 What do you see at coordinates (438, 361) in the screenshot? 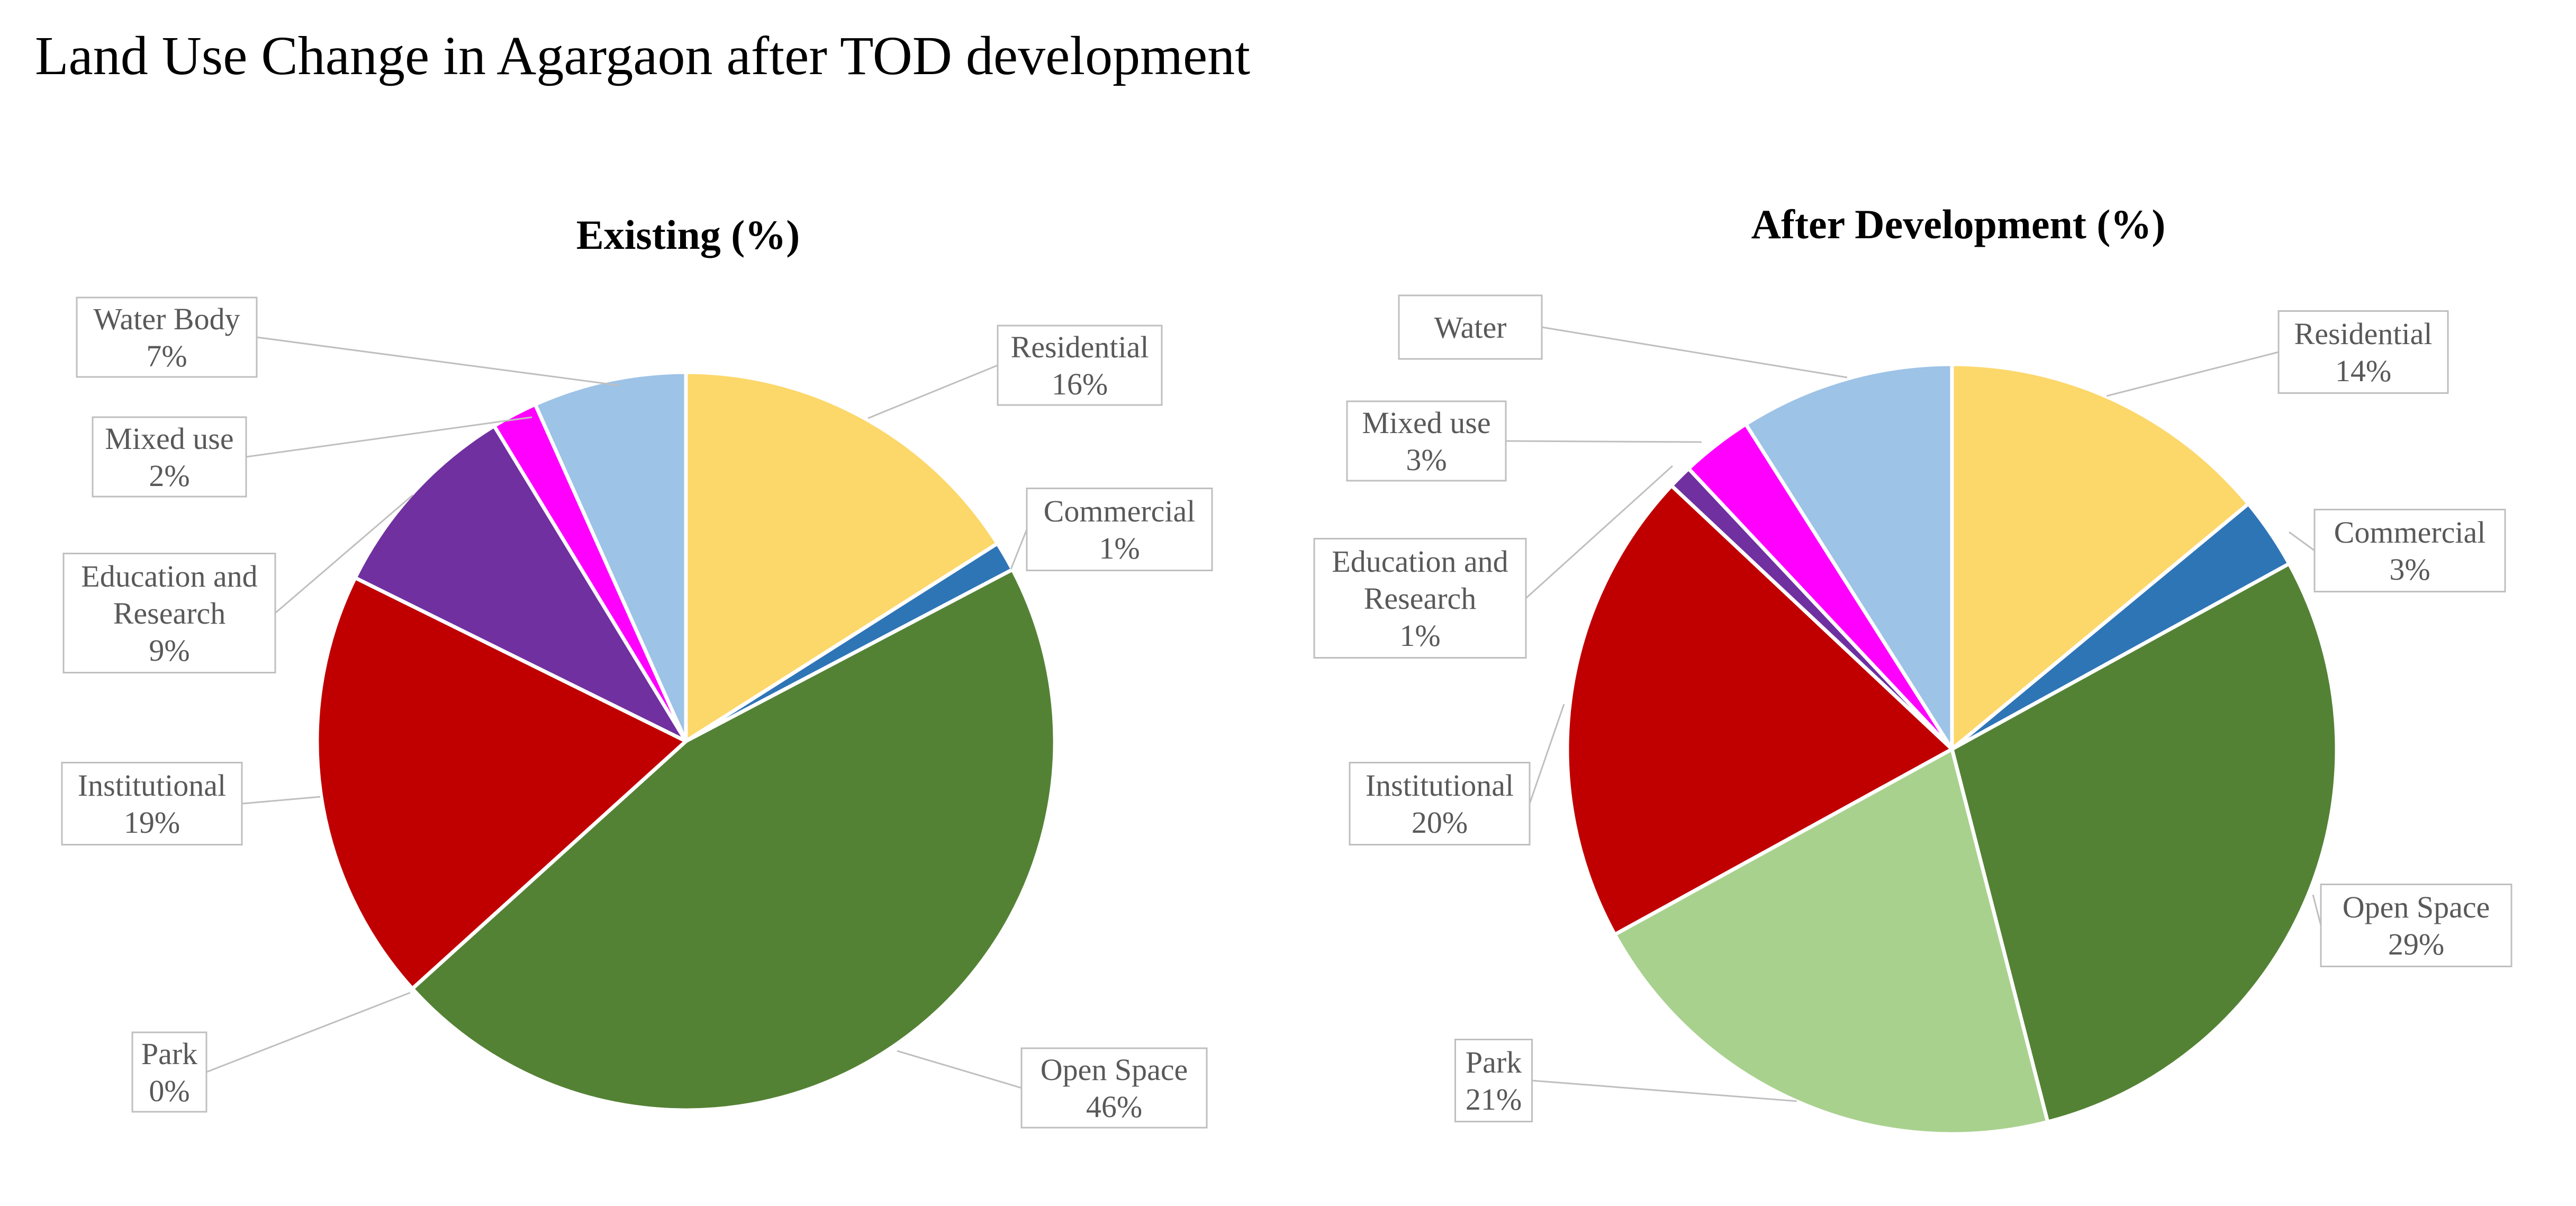
I see `leader-line-water-body` at bounding box center [438, 361].